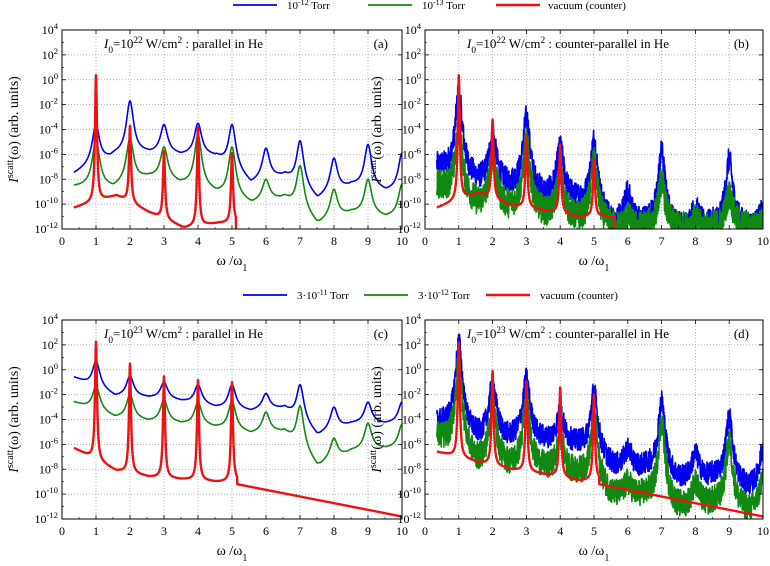 Image resolution: width=770 pixels, height=566 pixels. Describe the element at coordinates (183, 336) in the screenshot. I see `annotation: I0=1023 W/cm2 : parallel in He` at that location.